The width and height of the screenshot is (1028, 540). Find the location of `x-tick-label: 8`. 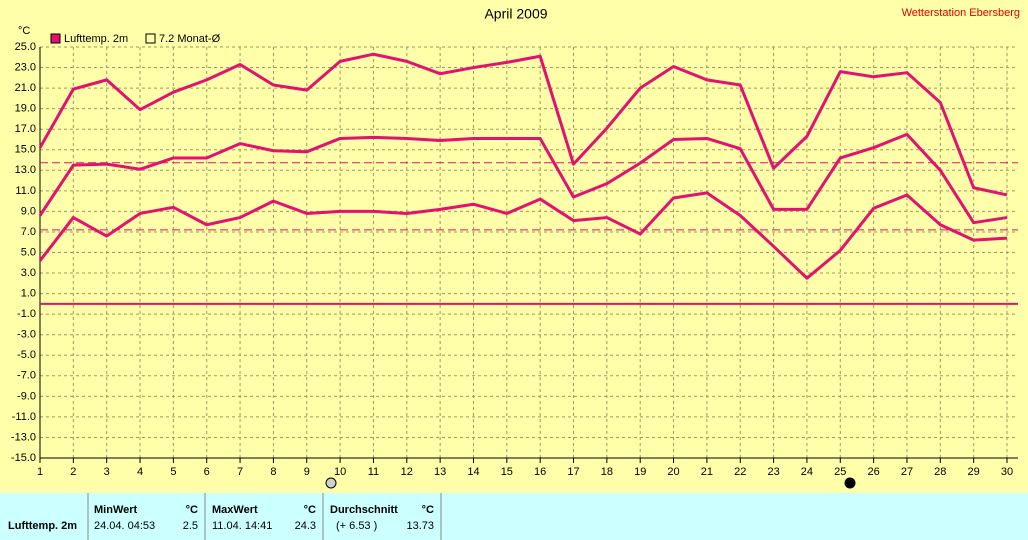

x-tick-label: 8 is located at coordinates (273, 472).